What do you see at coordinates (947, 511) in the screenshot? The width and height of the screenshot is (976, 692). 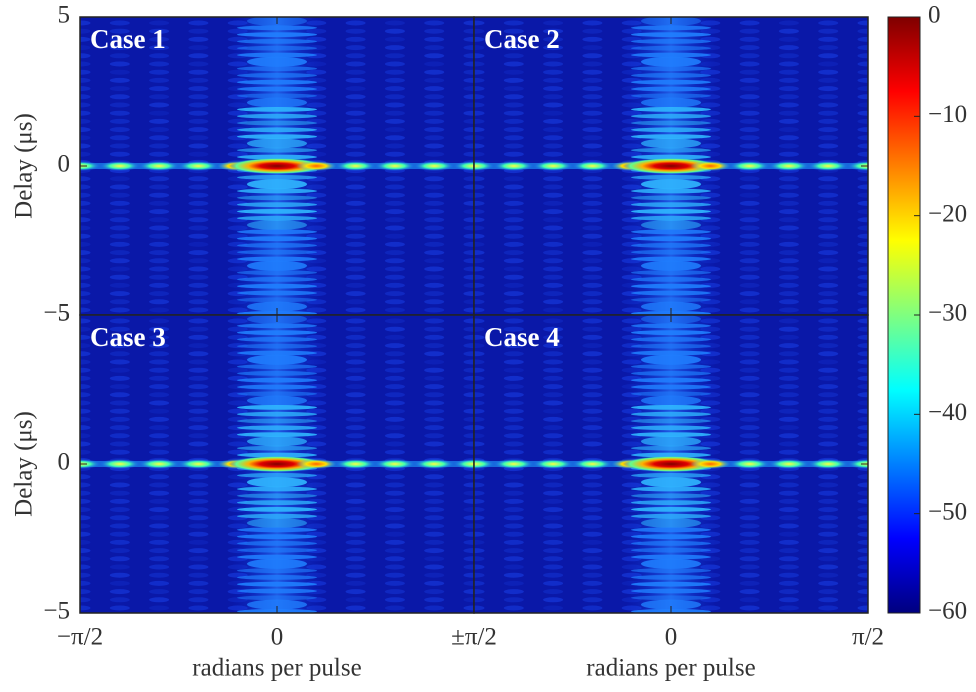 I see `colorbar-tick-label: −50` at bounding box center [947, 511].